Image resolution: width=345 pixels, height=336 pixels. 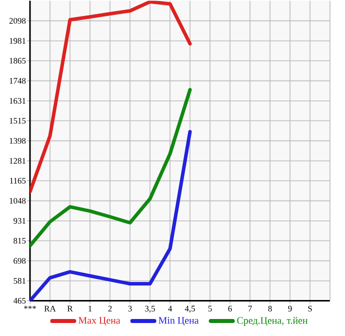 What do you see at coordinates (18, 101) in the screenshot?
I see `y-tick-label: 1631` at bounding box center [18, 101].